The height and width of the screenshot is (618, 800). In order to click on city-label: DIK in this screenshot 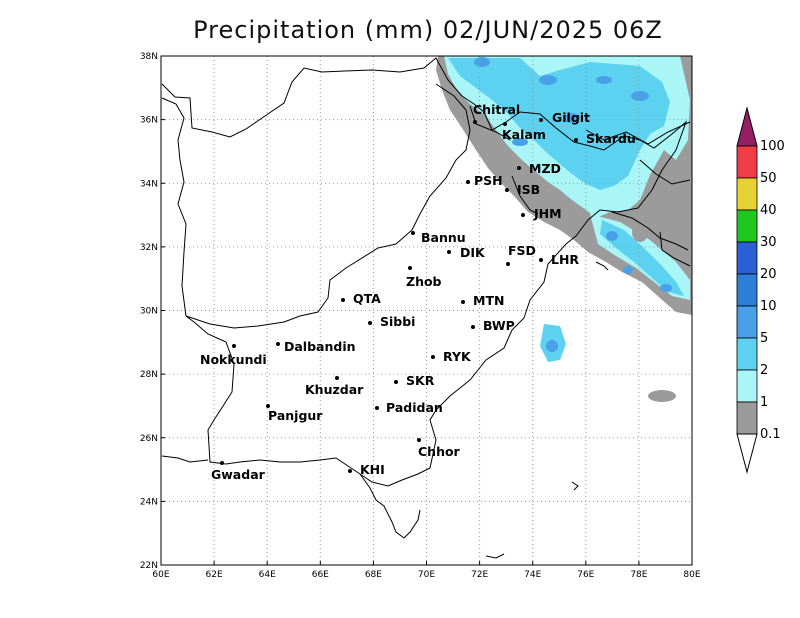, I will do `click(473, 252)`.